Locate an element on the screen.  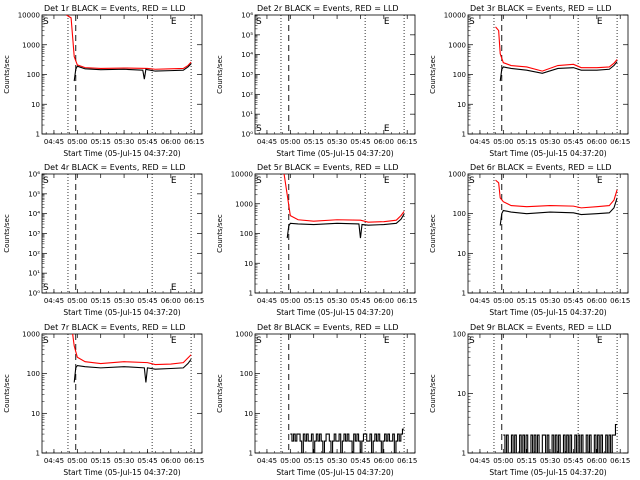
y-tick-label: 10³ is located at coordinates (34, 234).